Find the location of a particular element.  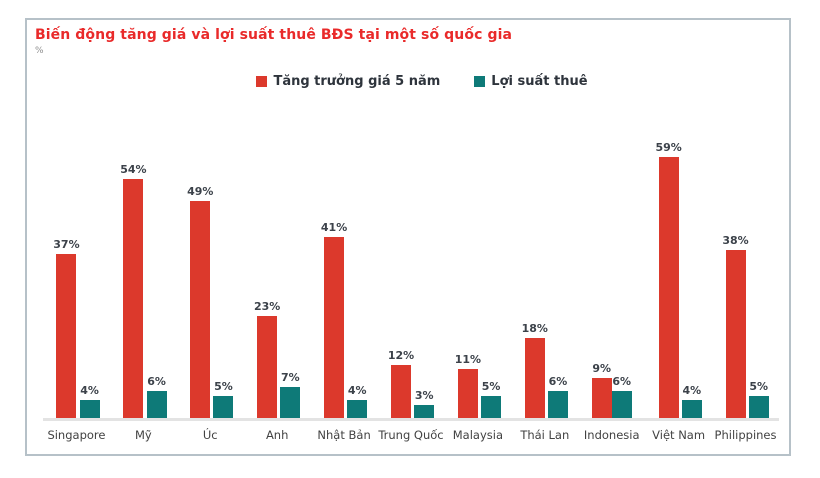

legend-item-1: Lợi suất thuê is located at coordinates (531, 81).